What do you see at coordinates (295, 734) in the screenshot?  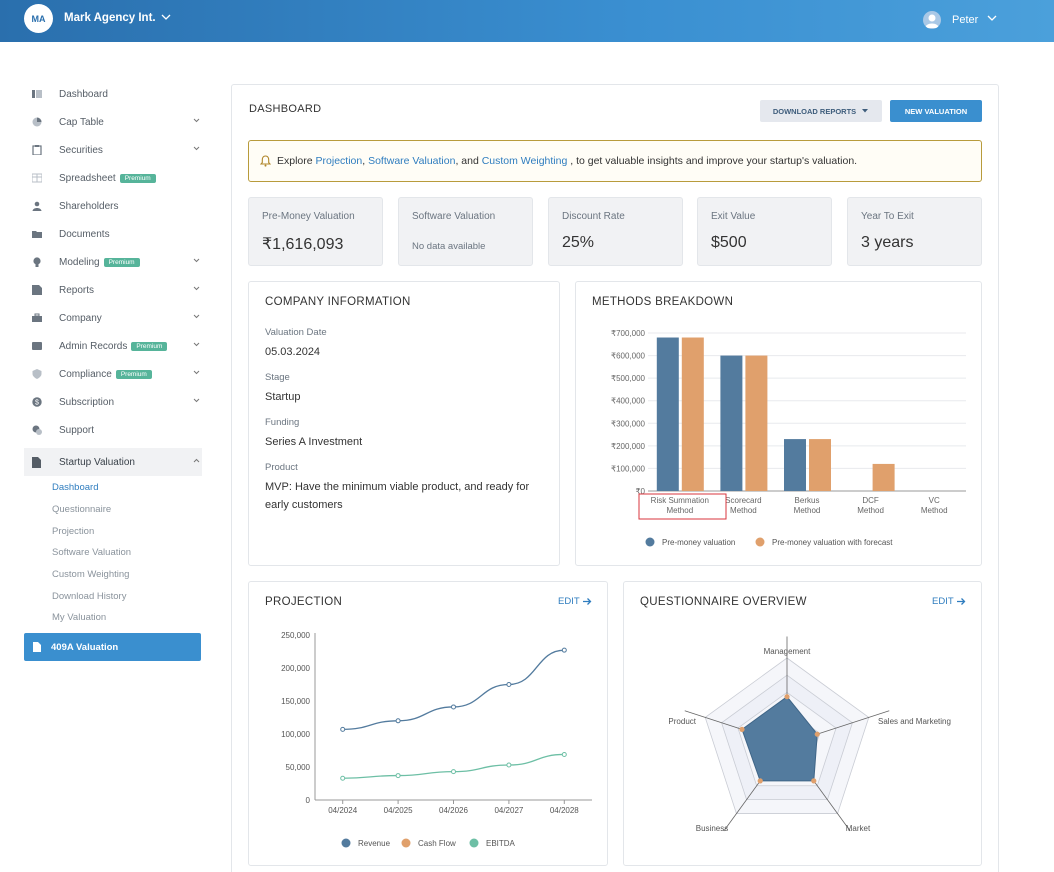 I see `y-tick-label: 100,000` at bounding box center [295, 734].